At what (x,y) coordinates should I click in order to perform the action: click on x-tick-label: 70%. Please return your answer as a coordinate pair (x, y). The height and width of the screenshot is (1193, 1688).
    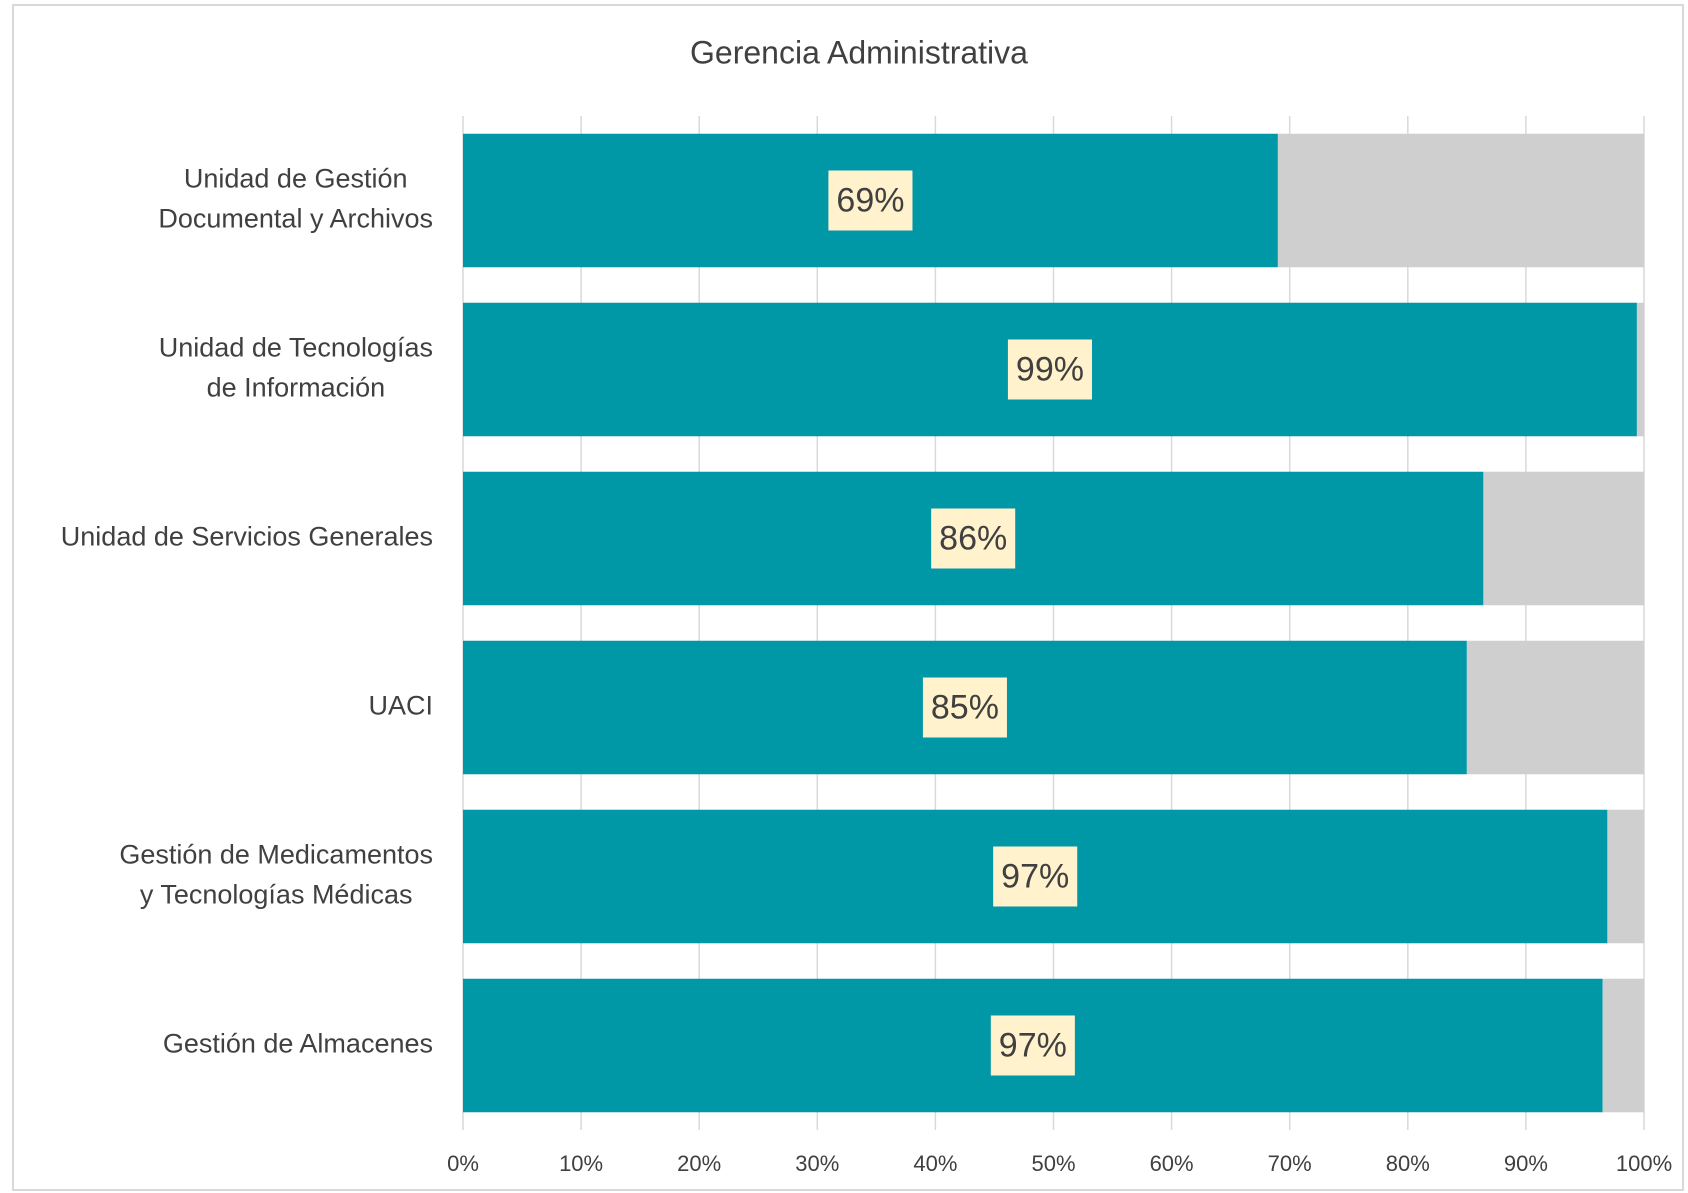
    Looking at the image, I should click on (1290, 1163).